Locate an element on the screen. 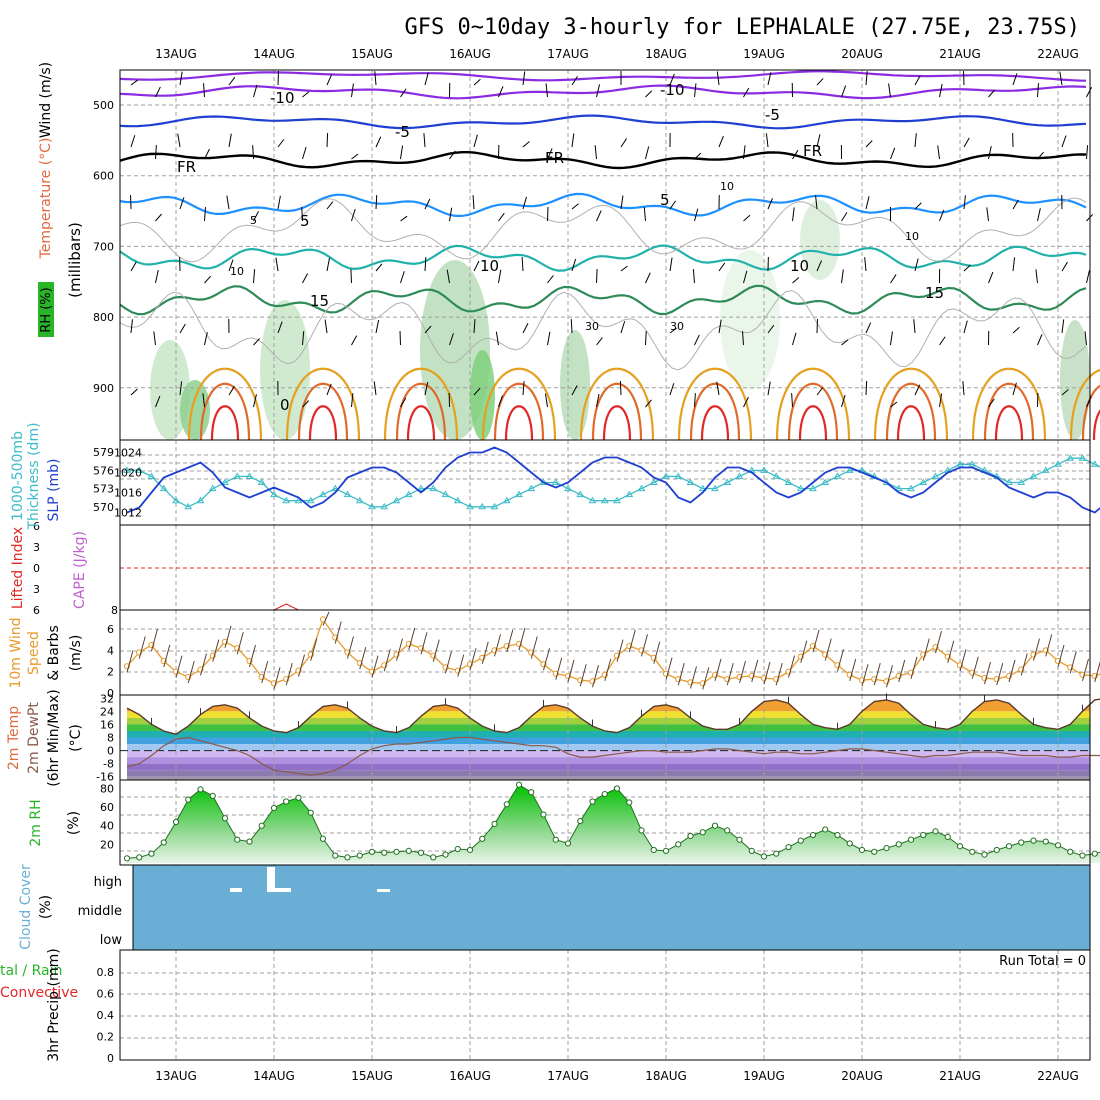 The height and width of the screenshot is (1100, 1100). day-label-bottom: 14AUG is located at coordinates (274, 1076).